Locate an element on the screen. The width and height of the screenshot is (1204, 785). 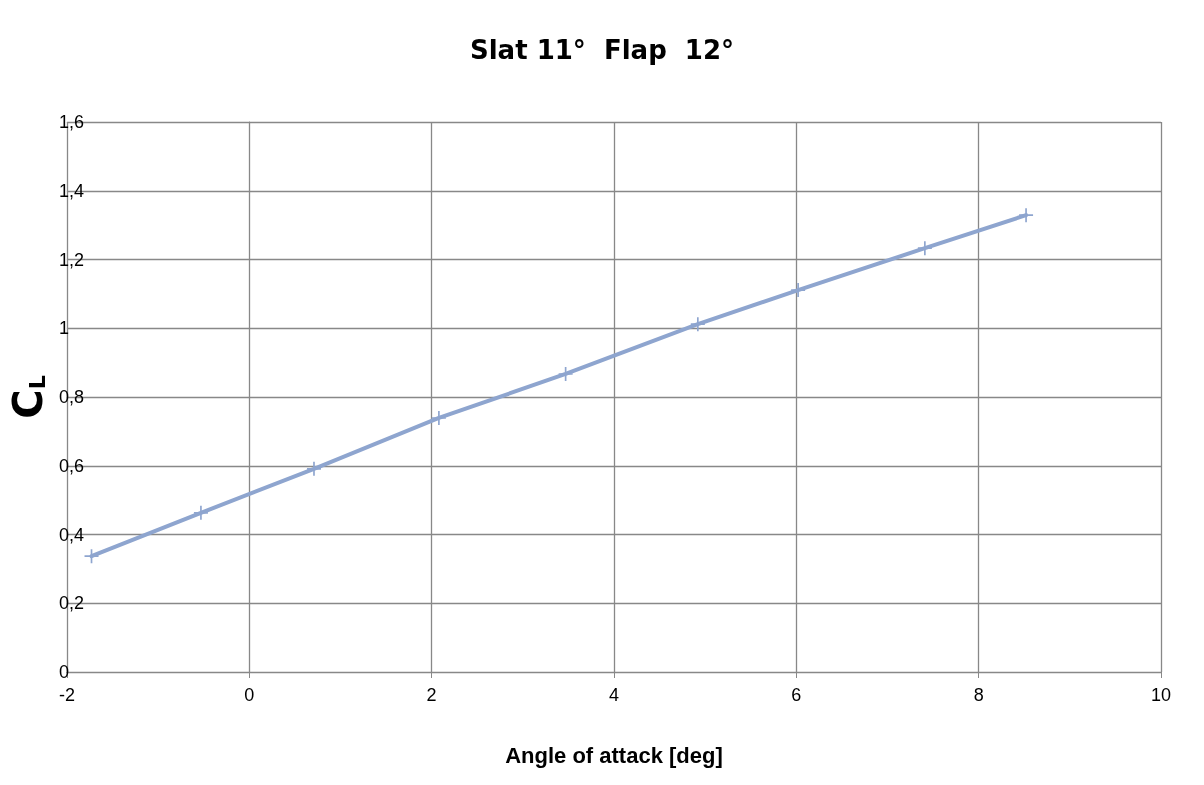
x-tick-label: 10 is located at coordinates (1161, 695).